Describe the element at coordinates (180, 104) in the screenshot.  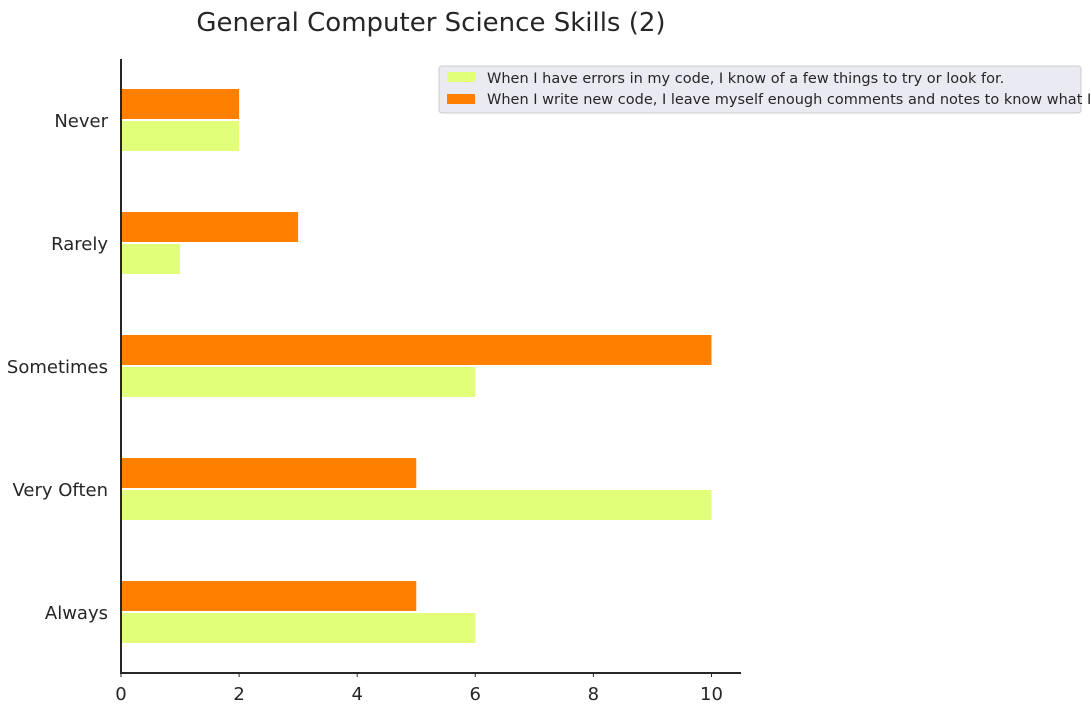
I see `bar-series-2-never` at that location.